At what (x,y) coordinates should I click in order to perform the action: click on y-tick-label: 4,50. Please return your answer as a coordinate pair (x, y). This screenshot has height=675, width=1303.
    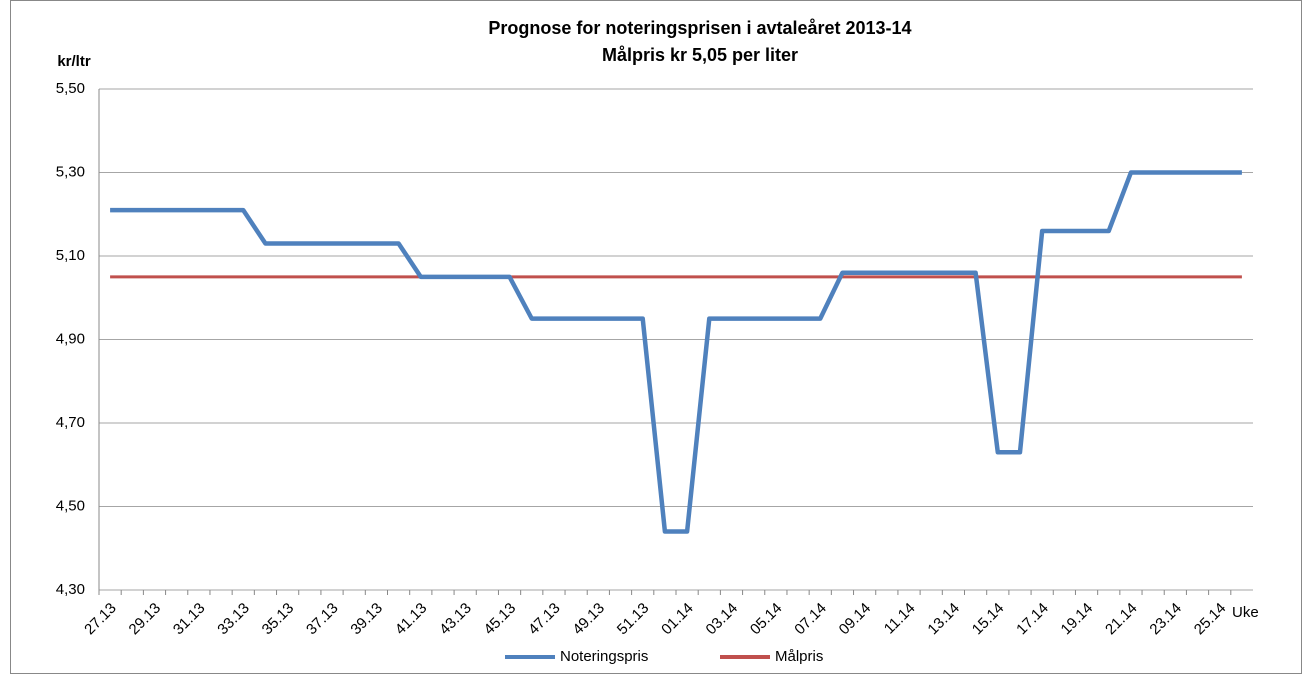
    Looking at the image, I should click on (70, 505).